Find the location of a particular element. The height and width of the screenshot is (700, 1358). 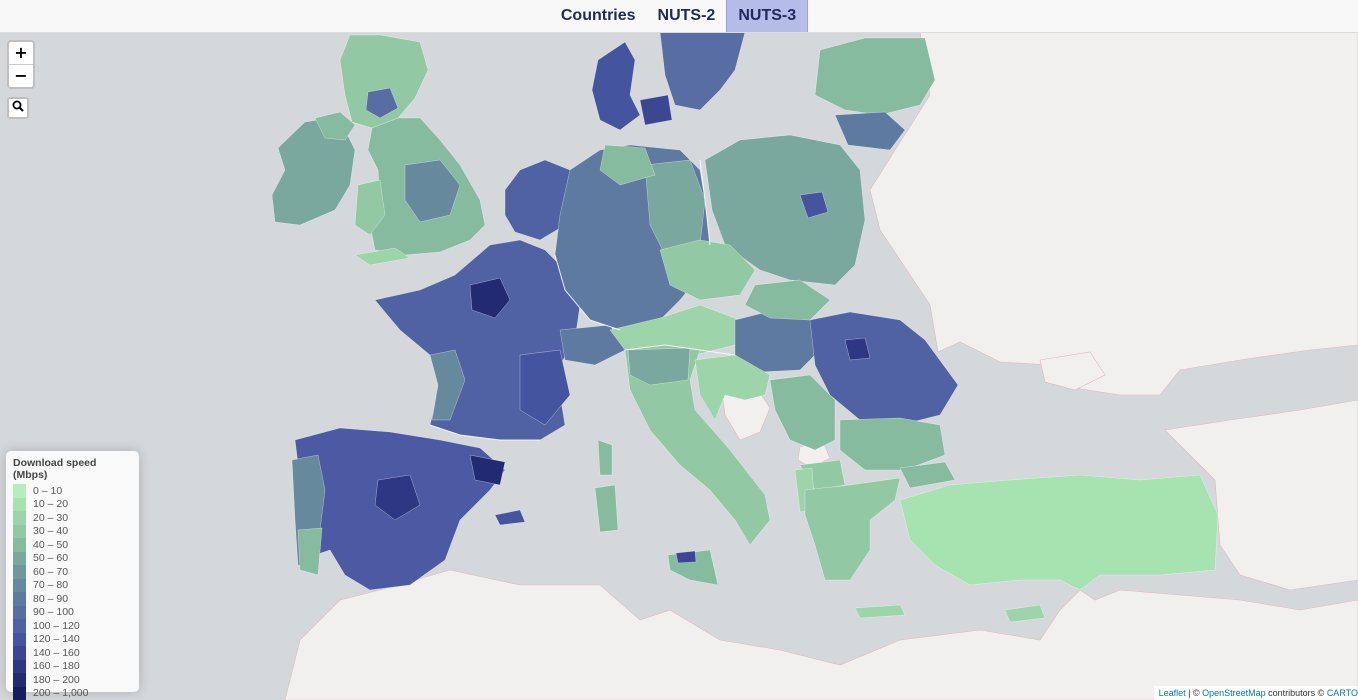

region-sweden-south is located at coordinates (702, 71).